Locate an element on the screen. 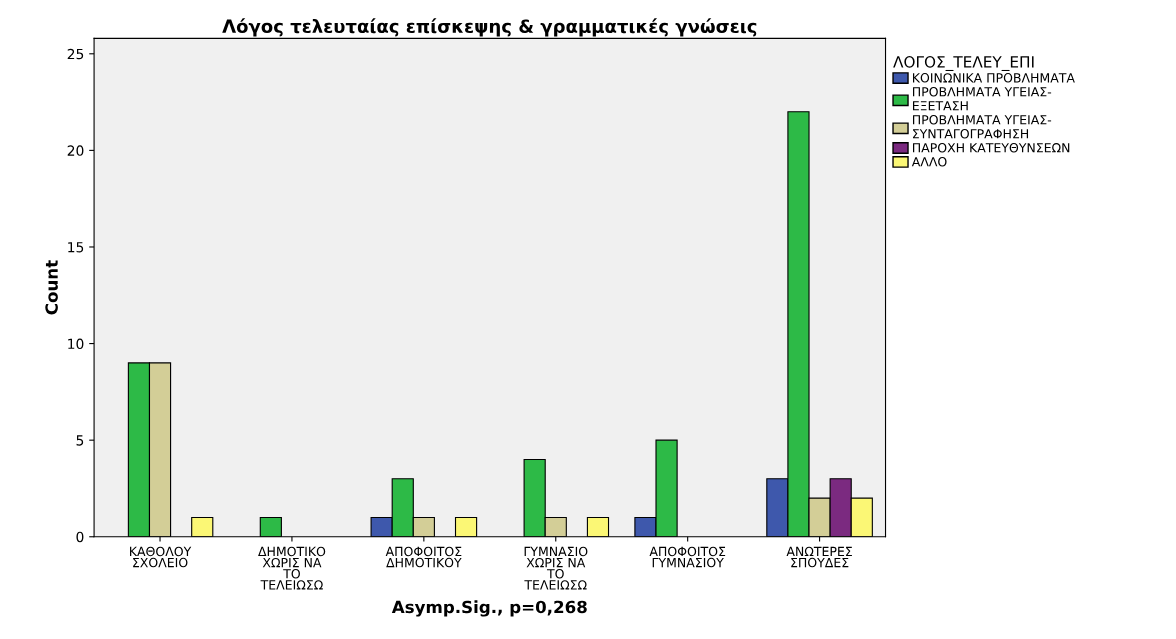  x-tick-label: ΑΝΩΤΕΡΕΣ ΣΠΟΥΔΕΣ is located at coordinates (819, 557).